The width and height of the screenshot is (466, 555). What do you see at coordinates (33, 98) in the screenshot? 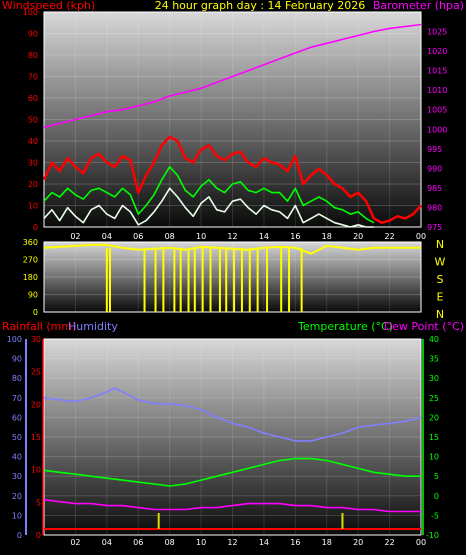
I see `windspeed-tick-label: 60` at bounding box center [33, 98].